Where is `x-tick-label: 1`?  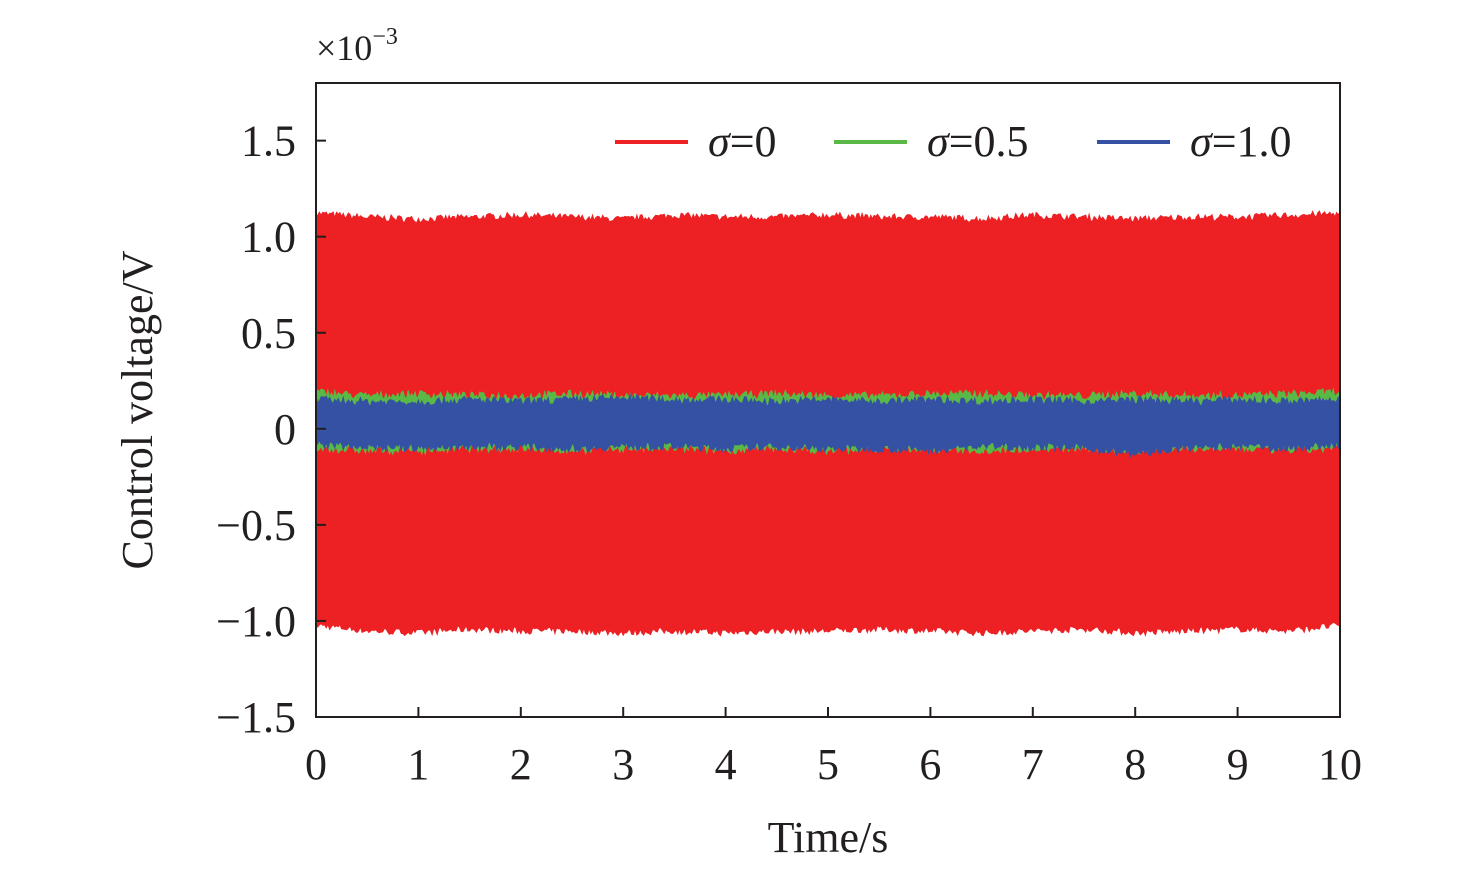 x-tick-label: 1 is located at coordinates (418, 764).